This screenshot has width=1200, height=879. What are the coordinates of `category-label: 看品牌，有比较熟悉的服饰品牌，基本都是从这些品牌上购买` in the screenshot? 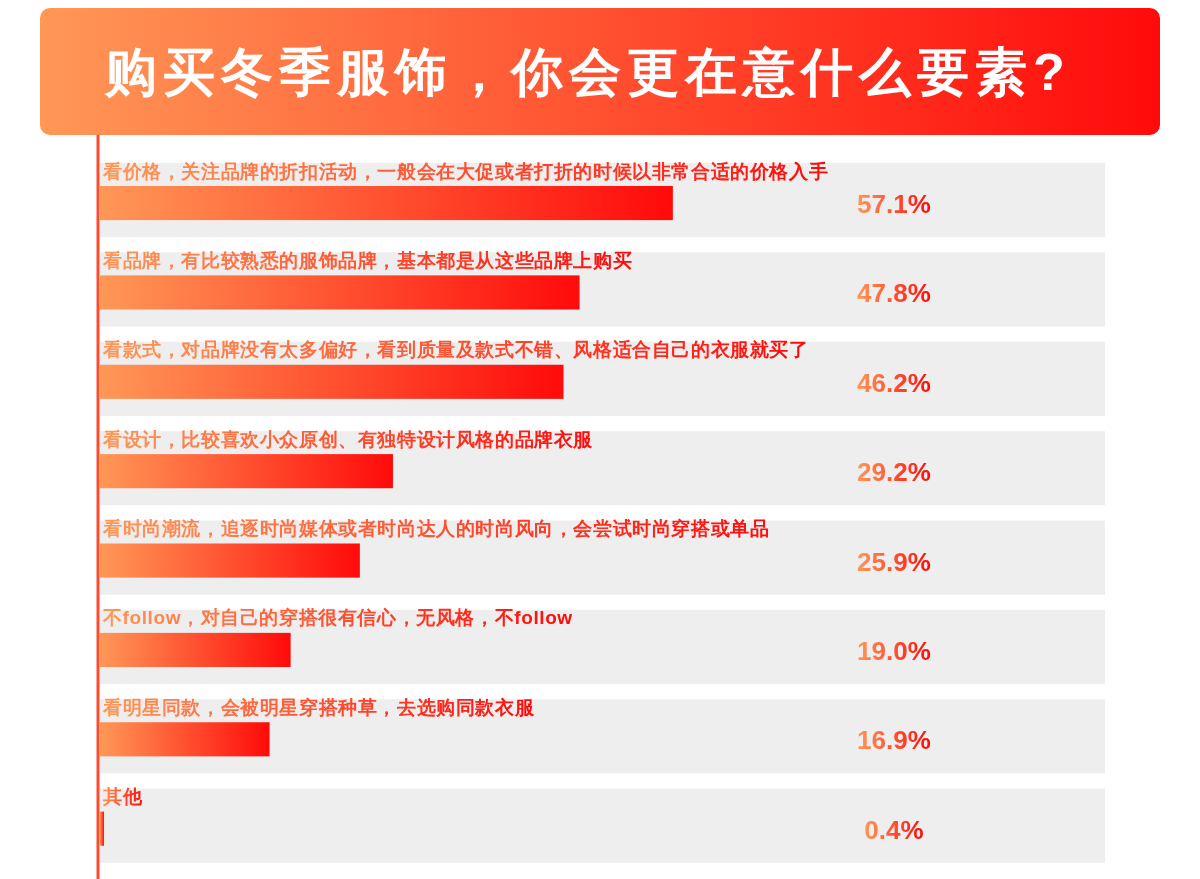 It's located at (368, 260).